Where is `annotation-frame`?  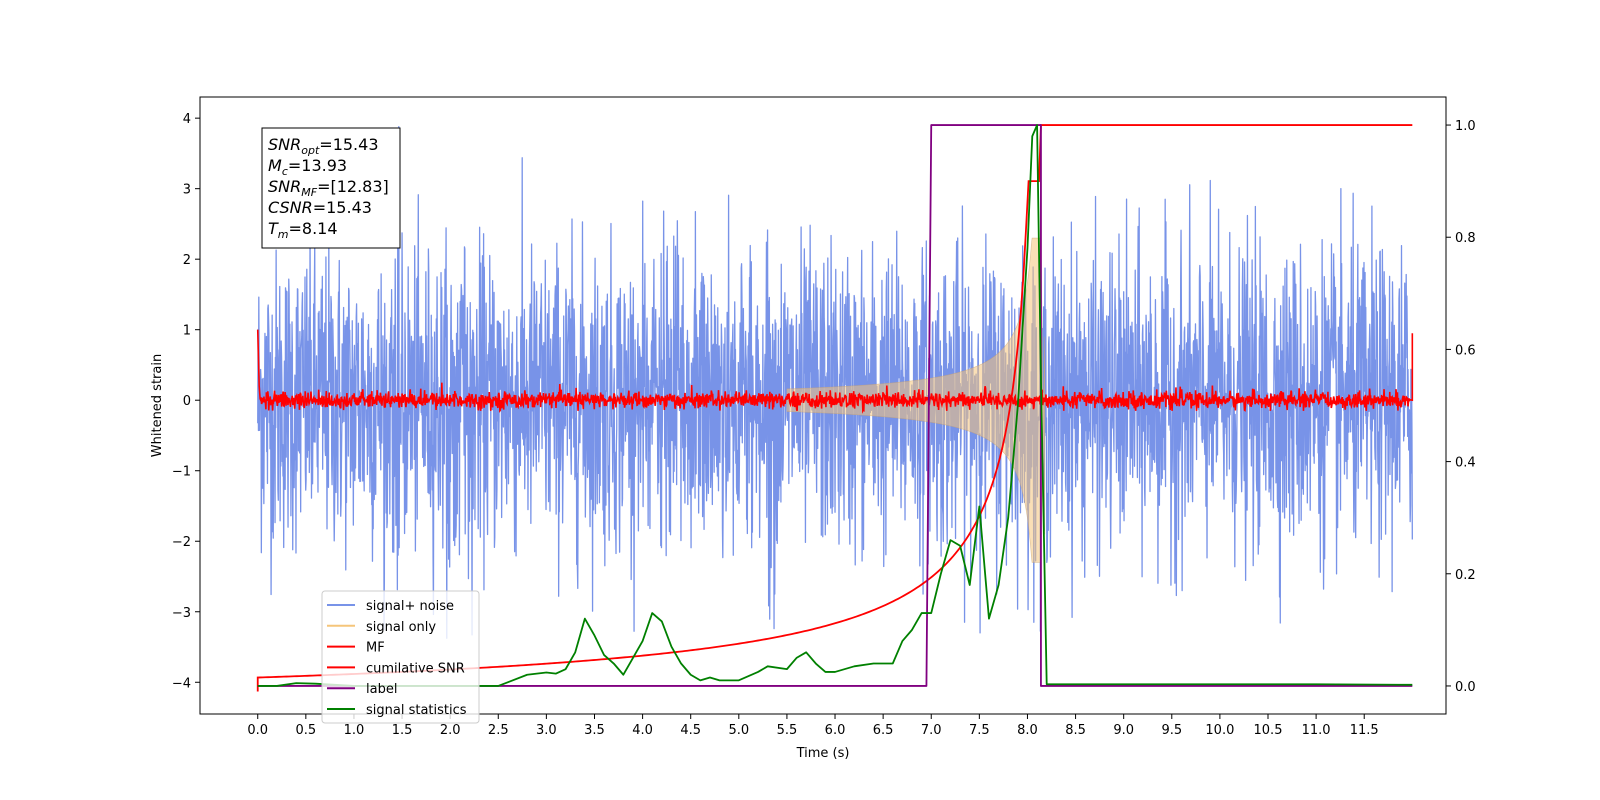 annotation-frame is located at coordinates (331, 188).